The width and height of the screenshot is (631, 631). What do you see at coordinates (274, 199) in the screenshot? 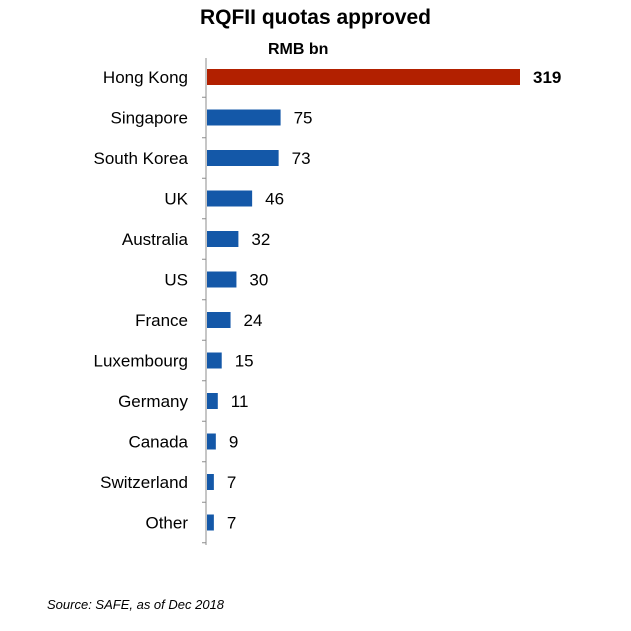
I see `value-label: 46` at bounding box center [274, 199].